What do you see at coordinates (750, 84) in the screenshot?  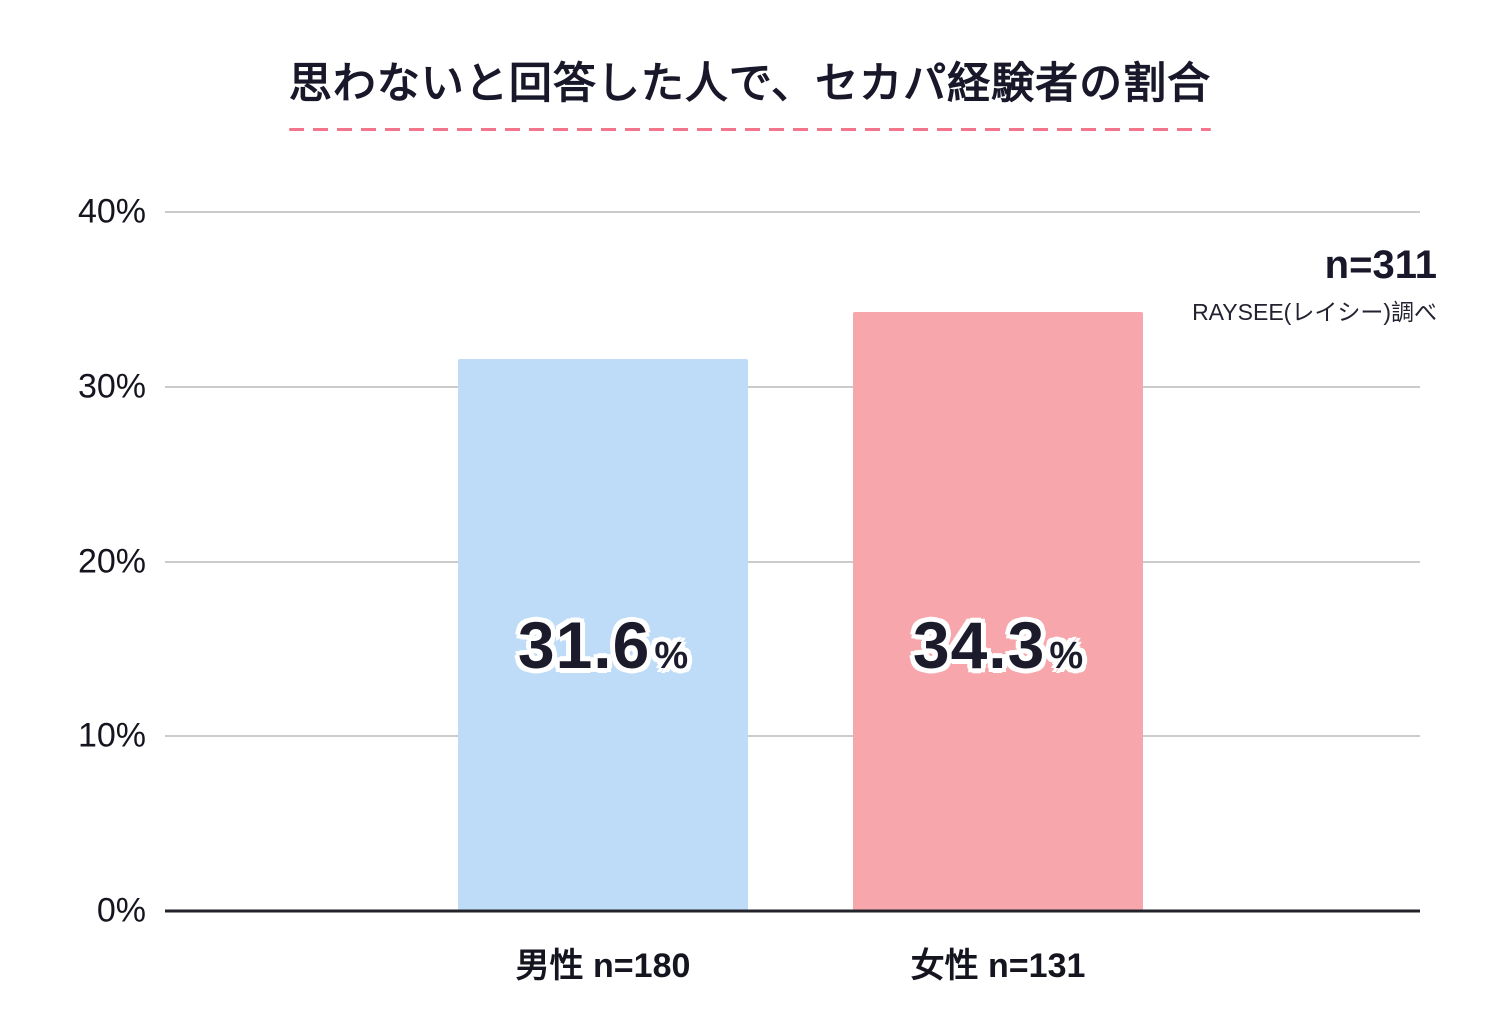 I see `chart-title: 思わないと回答した人で、セカパ経験者の割合` at bounding box center [750, 84].